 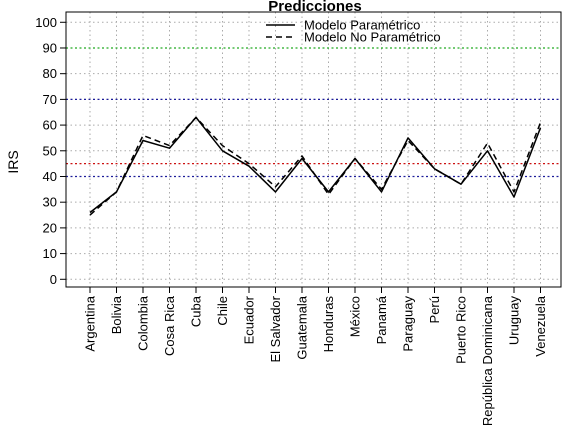 I want to click on x-tick-label: El Salvador, so click(x=275, y=328).